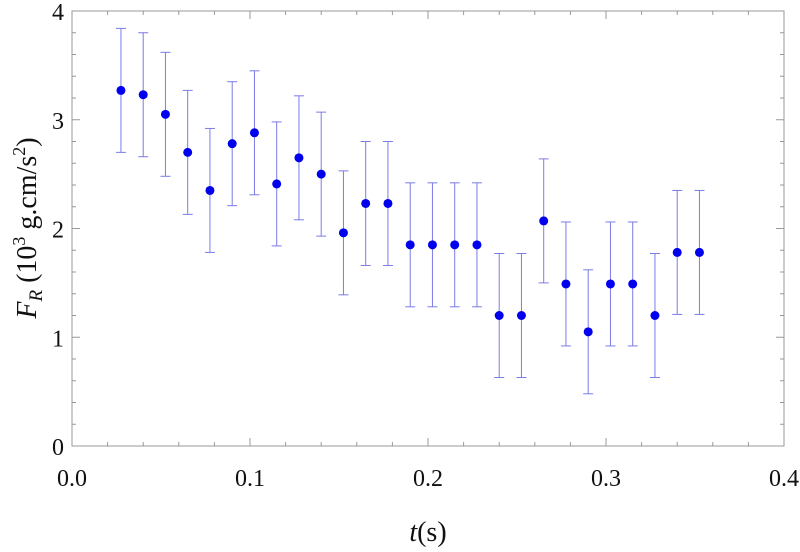 The width and height of the screenshot is (800, 552). What do you see at coordinates (58, 122) in the screenshot?
I see `y-tick-label: 3` at bounding box center [58, 122].